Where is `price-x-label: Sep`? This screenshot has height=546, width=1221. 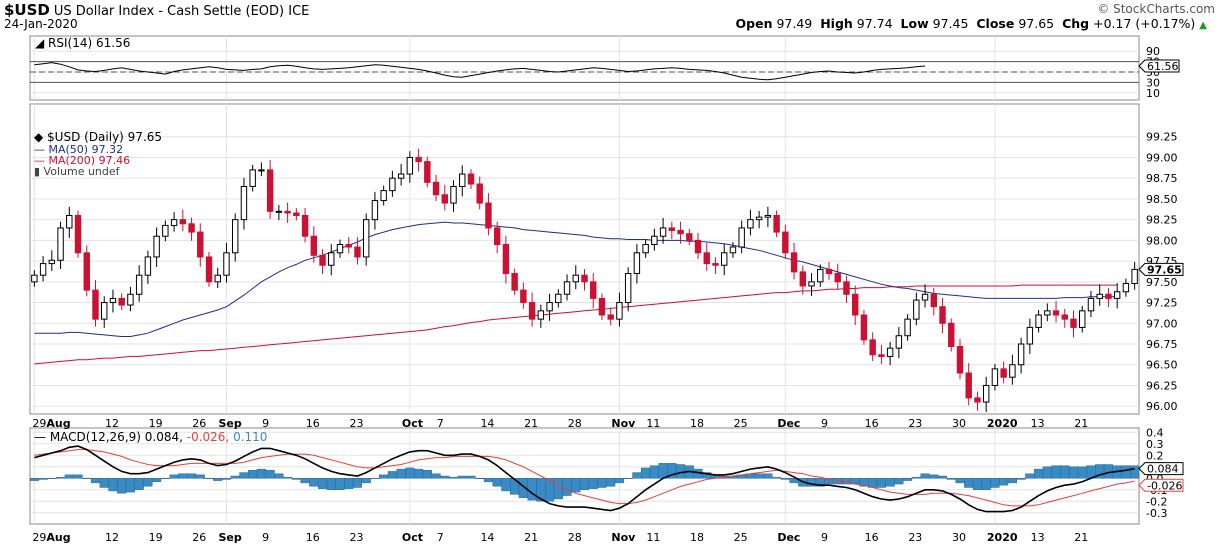
price-x-label: Sep is located at coordinates (229, 423).